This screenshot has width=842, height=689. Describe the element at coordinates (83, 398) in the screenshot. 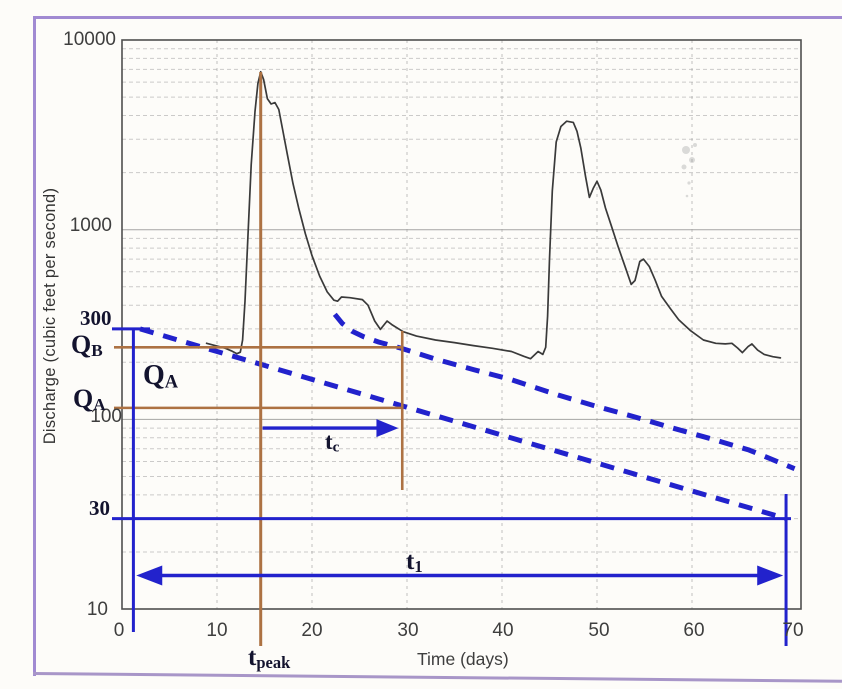

I see `label-qa-left-base: Q` at that location.